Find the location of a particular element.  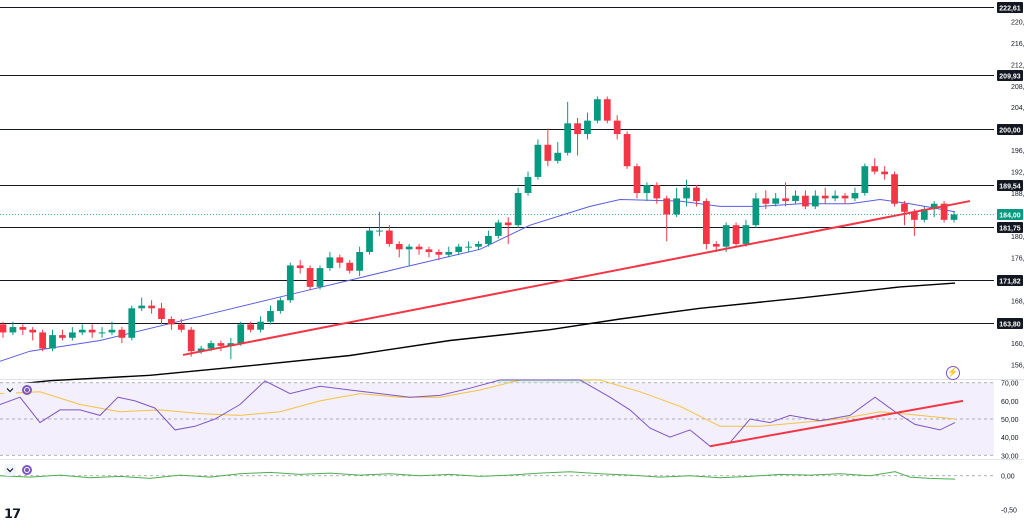

rsi-collapse-button is located at coordinates (10, 390).